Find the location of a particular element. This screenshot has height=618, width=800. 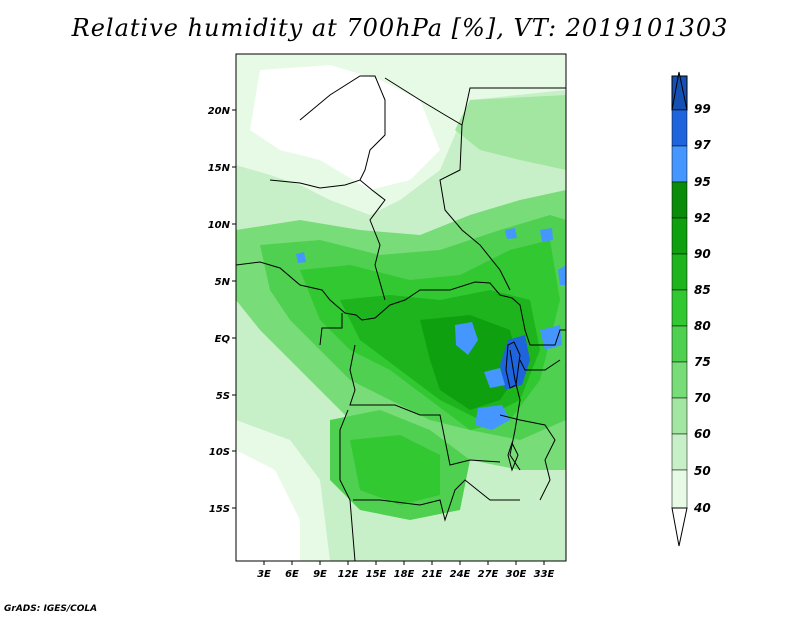

lon-label: 18E is located at coordinates (404, 574).